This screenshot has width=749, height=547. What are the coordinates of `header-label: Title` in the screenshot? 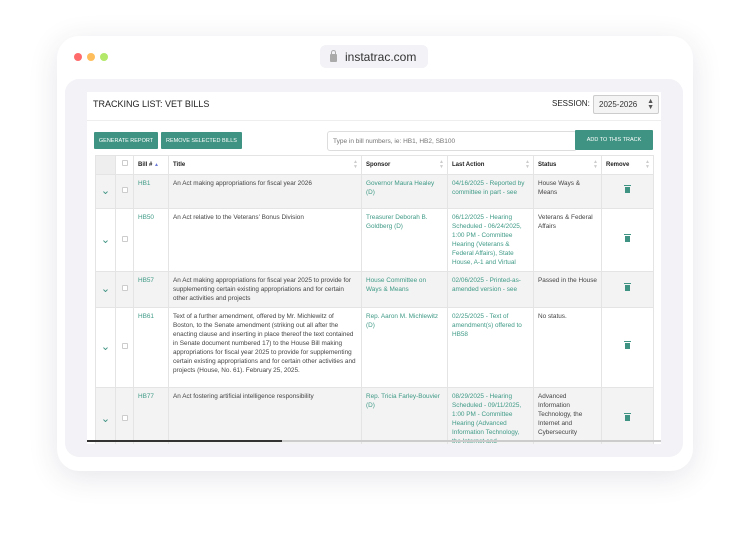 It's located at (179, 164).